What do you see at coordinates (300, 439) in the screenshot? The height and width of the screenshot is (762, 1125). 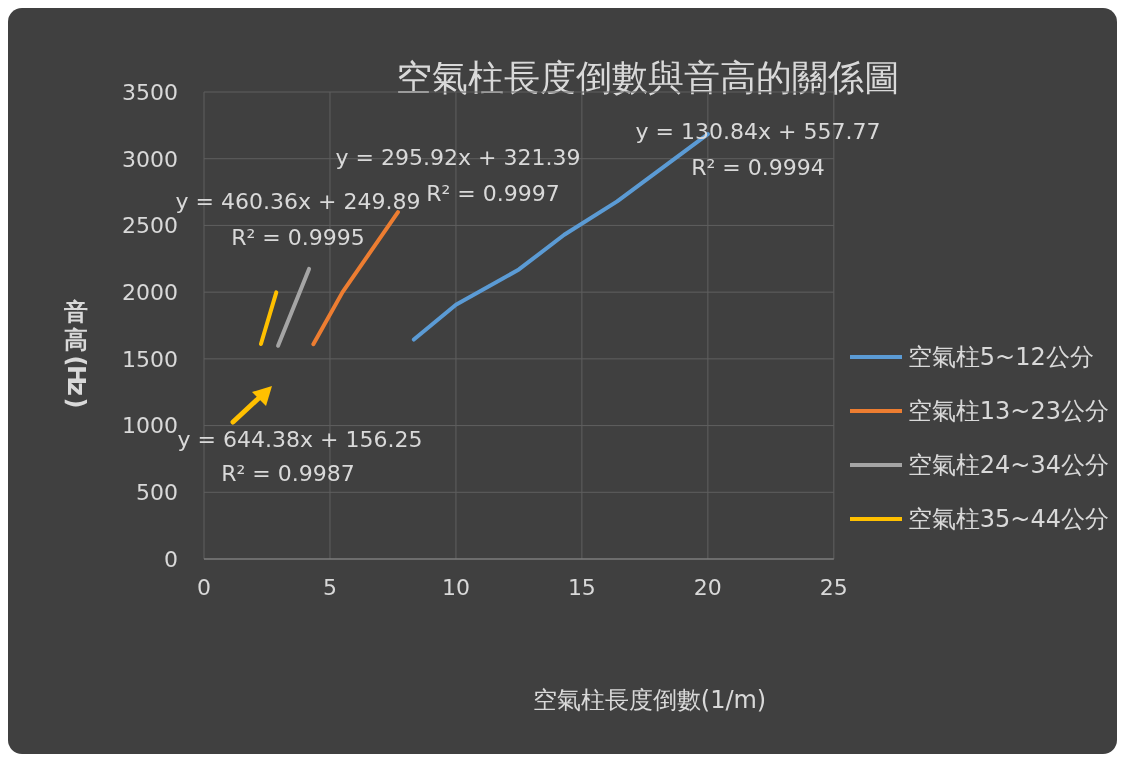 I see `annotation: y = 644.38x + 156.25` at bounding box center [300, 439].